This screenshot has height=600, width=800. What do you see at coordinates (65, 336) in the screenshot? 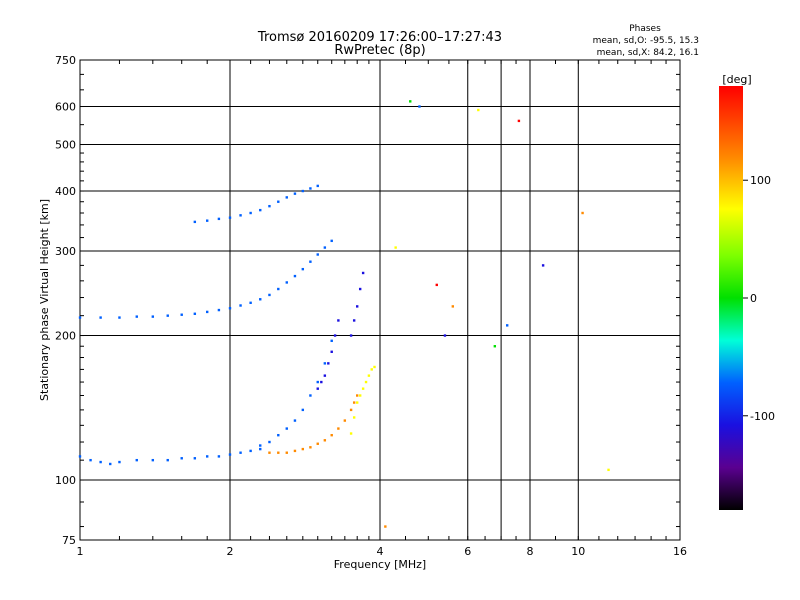
I see `y-tick-label: 200` at bounding box center [65, 336].